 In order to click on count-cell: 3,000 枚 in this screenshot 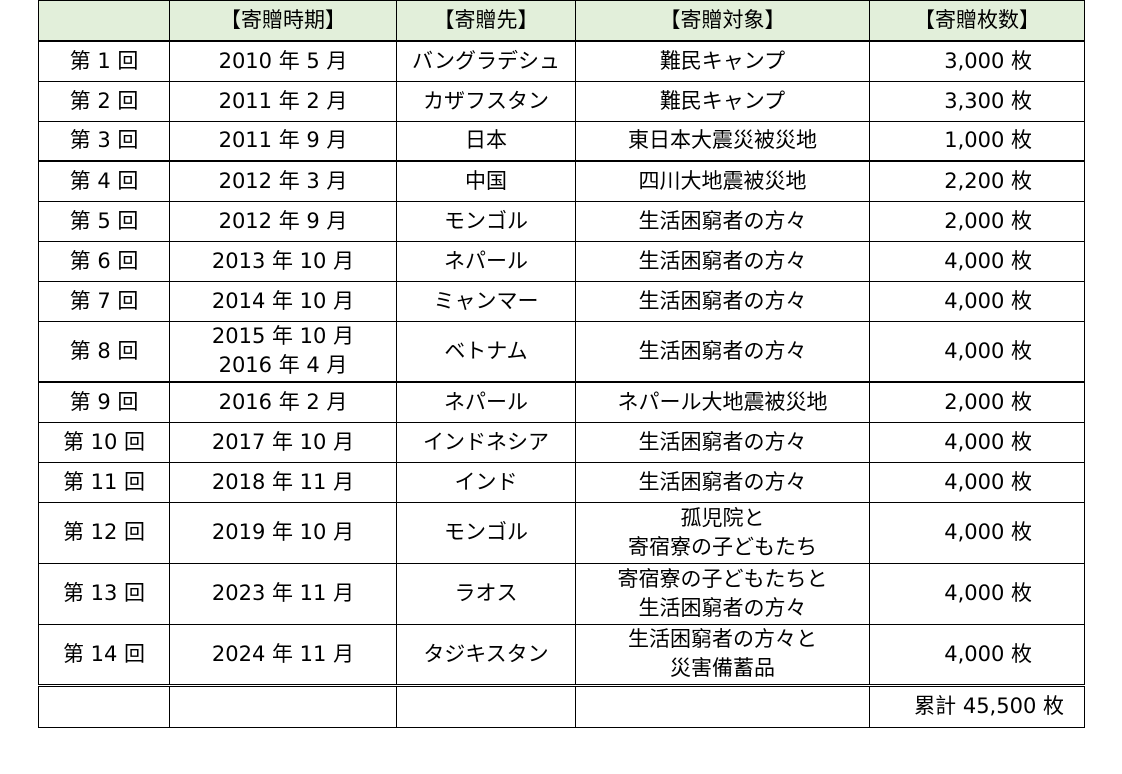, I will do `click(977, 61)`.